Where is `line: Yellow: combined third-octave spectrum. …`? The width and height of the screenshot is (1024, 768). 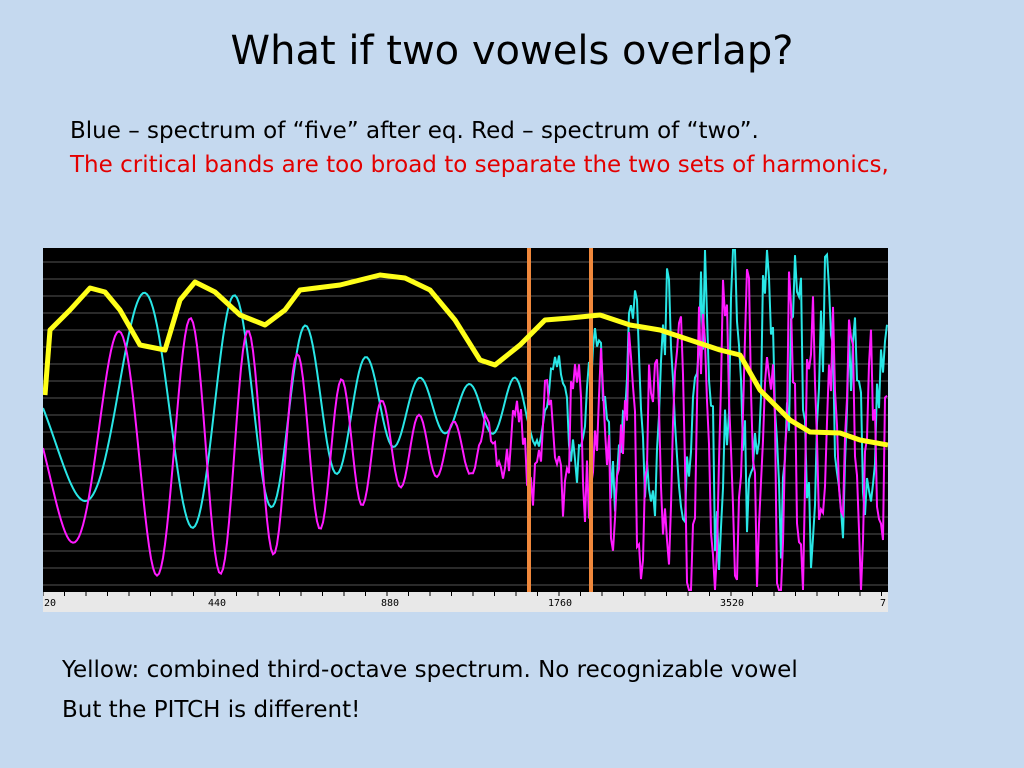 line: Yellow: combined third-octave spectrum. … is located at coordinates (430, 670).